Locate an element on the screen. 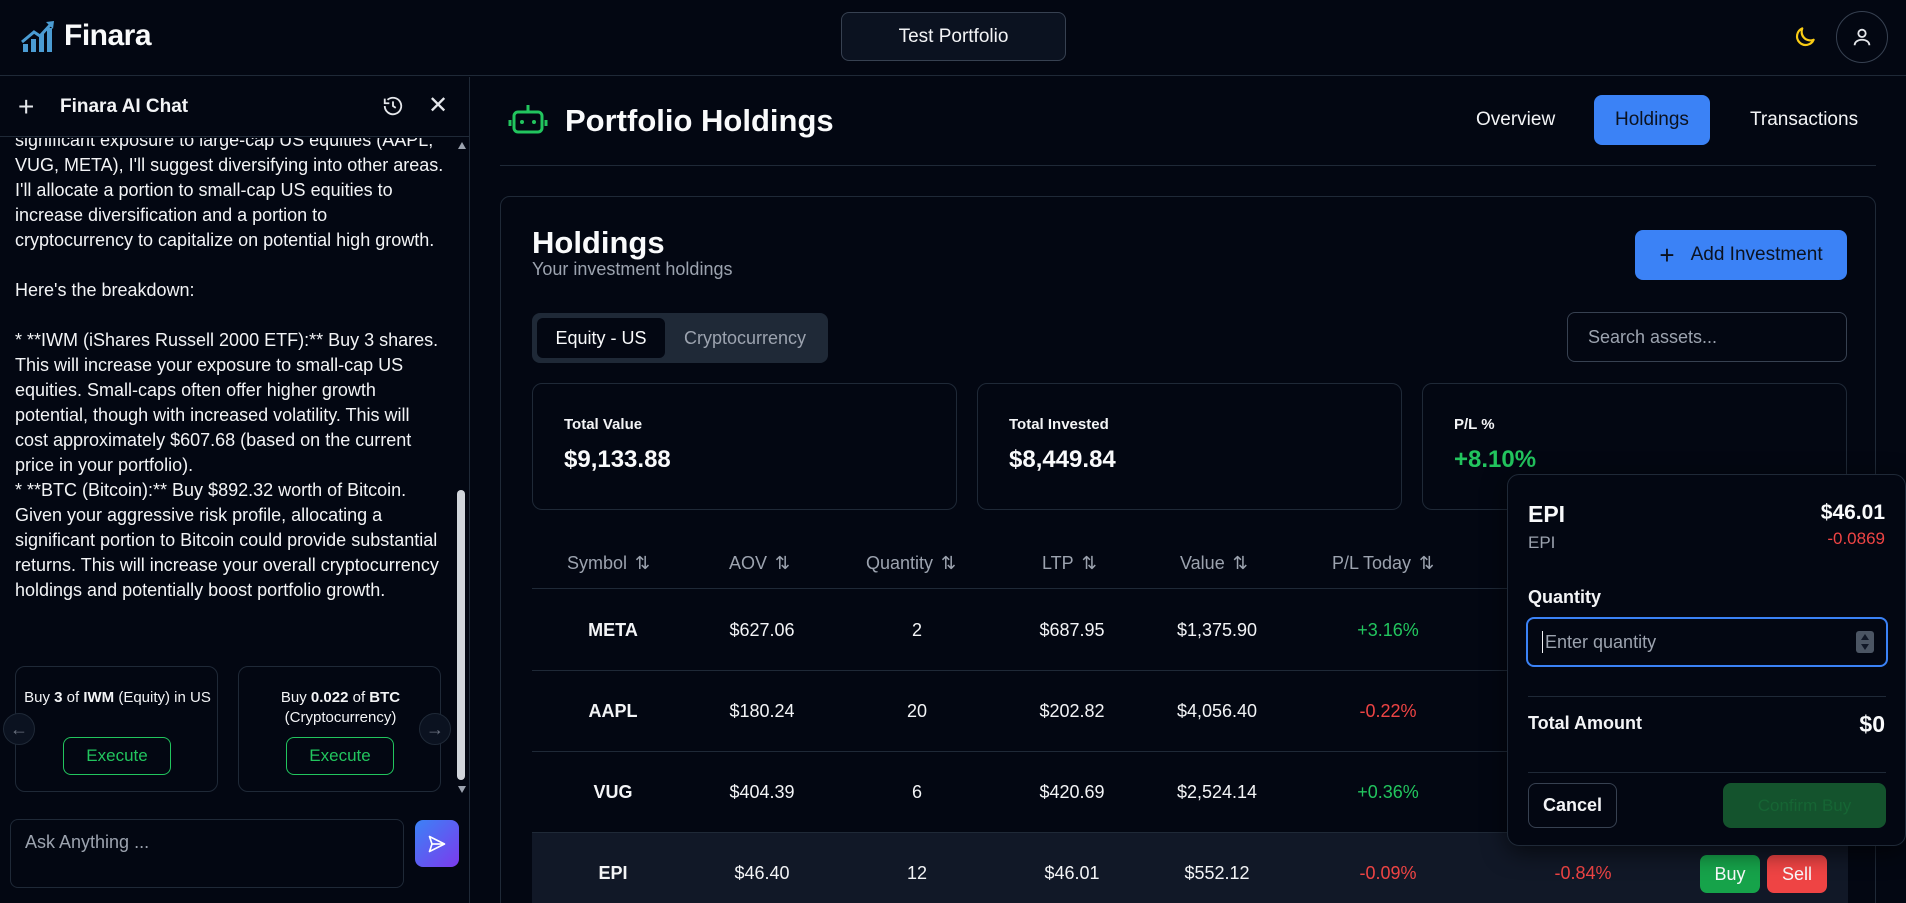  popup-price-change: -0.0869 is located at coordinates (1856, 538).